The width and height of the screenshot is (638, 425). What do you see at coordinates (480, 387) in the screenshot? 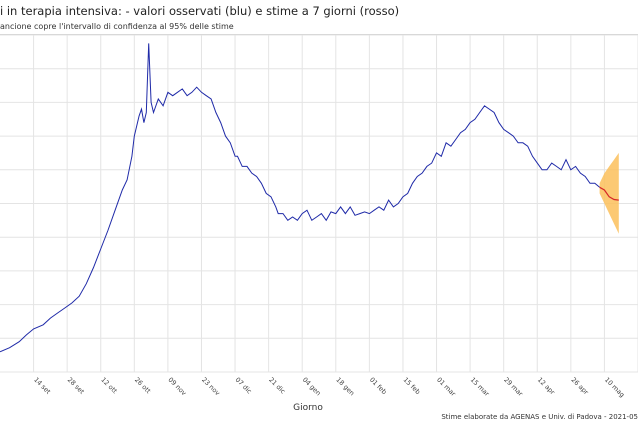
I see `x-tick-label: 15 mar` at bounding box center [480, 387].